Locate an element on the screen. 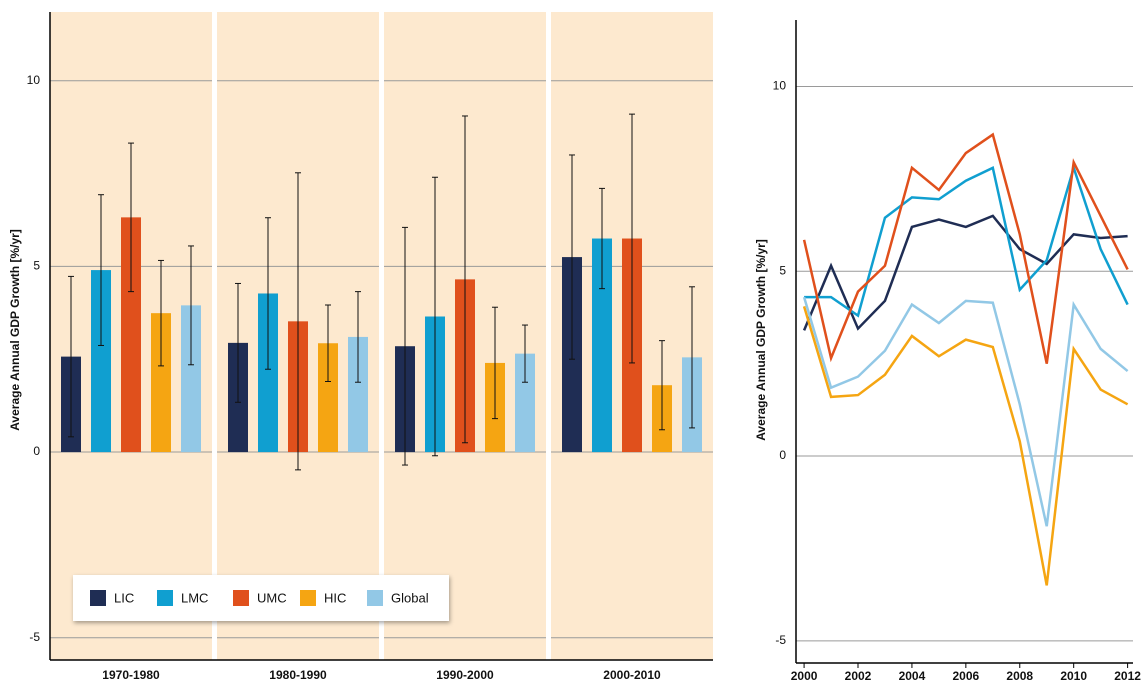 The width and height of the screenshot is (1143, 687). x-tick-label: 2008 is located at coordinates (1019, 676).